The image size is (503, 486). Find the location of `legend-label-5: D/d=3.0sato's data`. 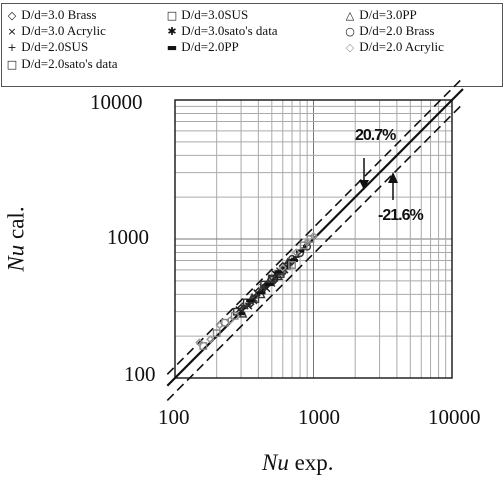

legend-label-5: D/d=3.0sato's data is located at coordinates (229, 30).